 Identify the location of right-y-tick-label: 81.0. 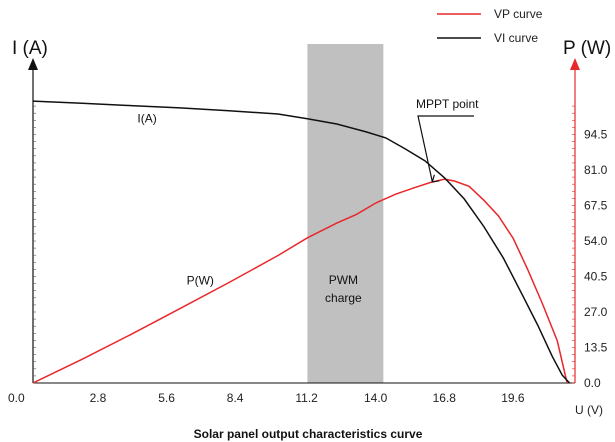
(596, 170).